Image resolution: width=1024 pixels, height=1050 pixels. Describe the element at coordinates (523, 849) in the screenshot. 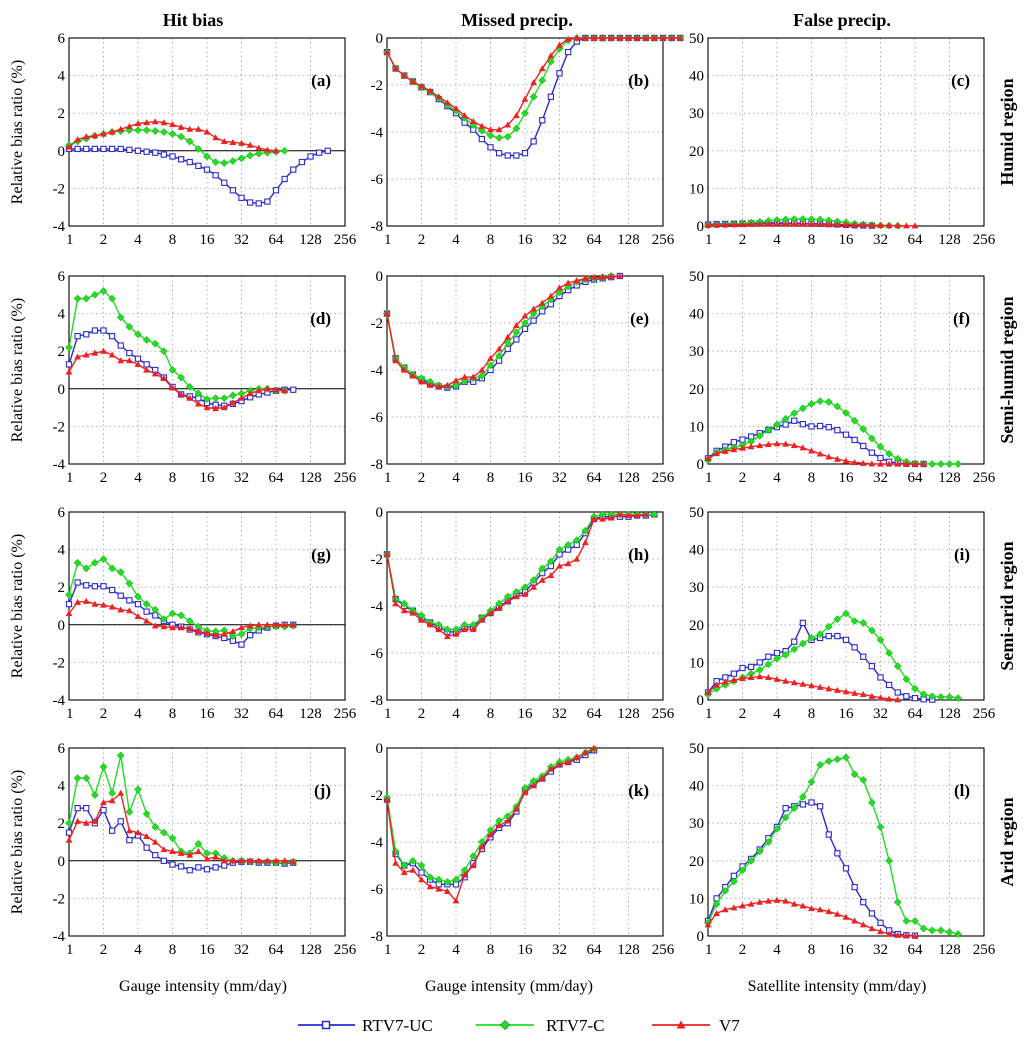

I see `panel-k: 0 -2 -4 -6 -81 2 4 8 16 32 64 128 256 (k)` at that location.